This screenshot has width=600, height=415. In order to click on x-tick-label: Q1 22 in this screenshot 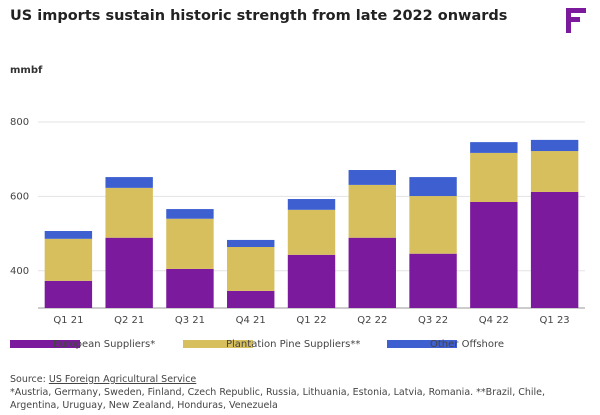, I will do `click(311, 320)`.